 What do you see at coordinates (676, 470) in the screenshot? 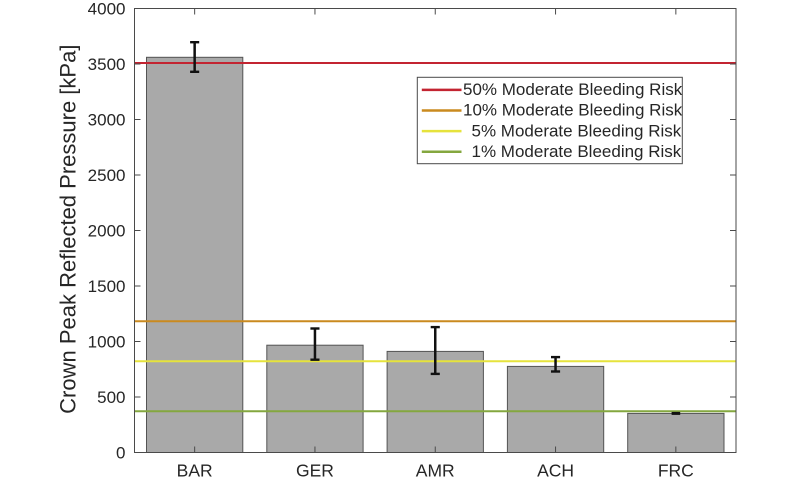
I see `svg-text: FRC` at bounding box center [676, 470].